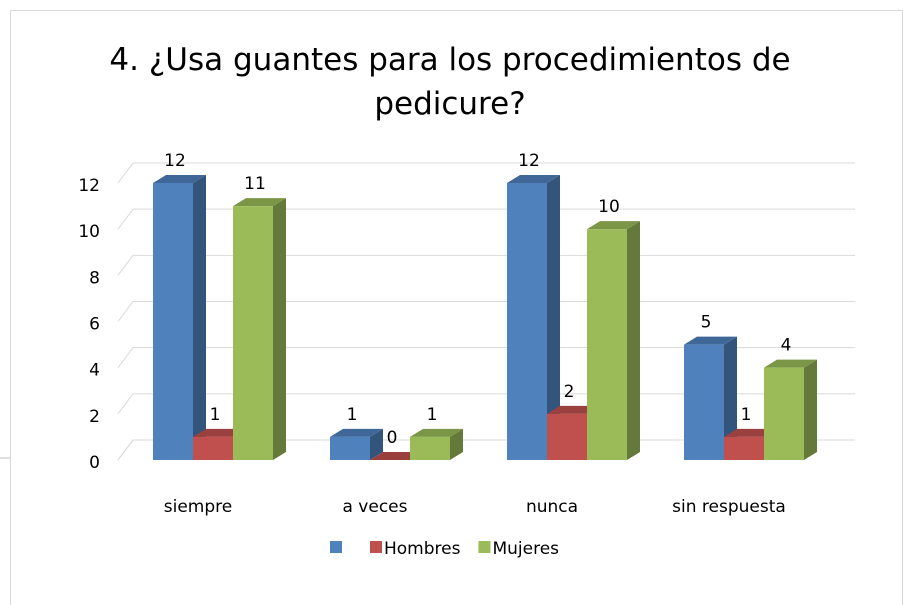 The height and width of the screenshot is (605, 903). Describe the element at coordinates (392, 438) in the screenshot. I see `value-label: 0` at that location.